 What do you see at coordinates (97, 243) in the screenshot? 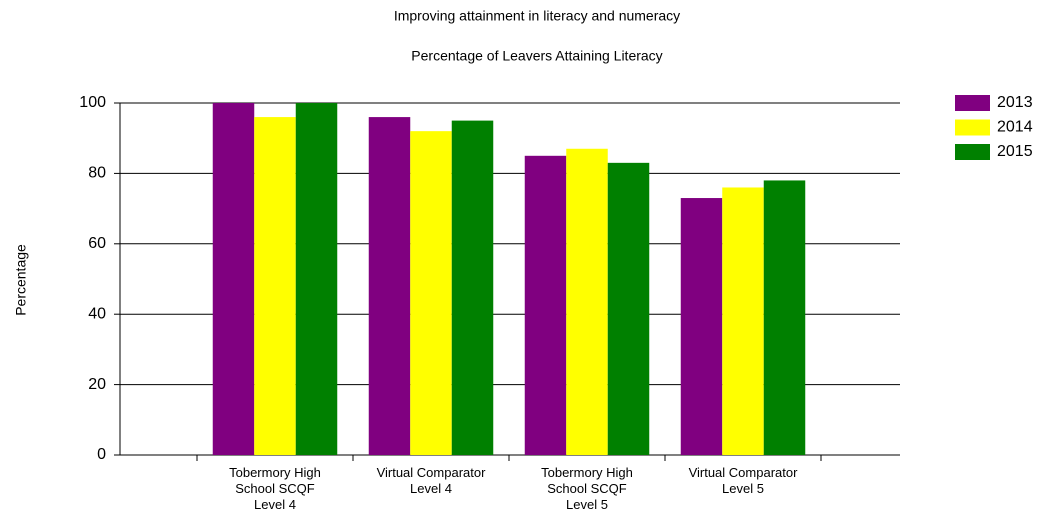
I see `y-tick-label: 60` at bounding box center [97, 243].